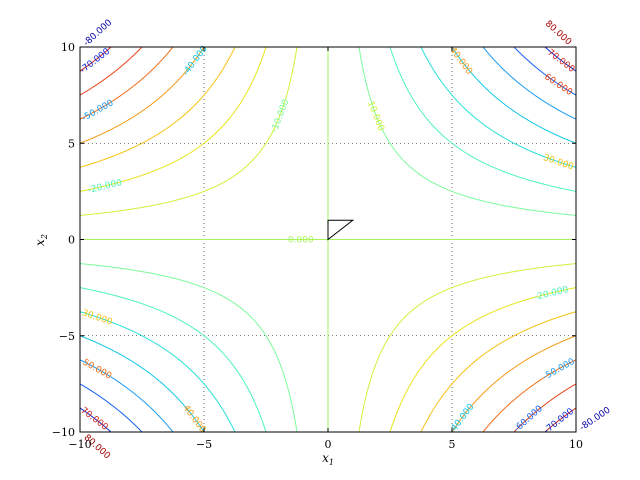 The height and width of the screenshot is (480, 640). Describe the element at coordinates (71, 143) in the screenshot. I see `y-tick-label-3: 5` at that location.